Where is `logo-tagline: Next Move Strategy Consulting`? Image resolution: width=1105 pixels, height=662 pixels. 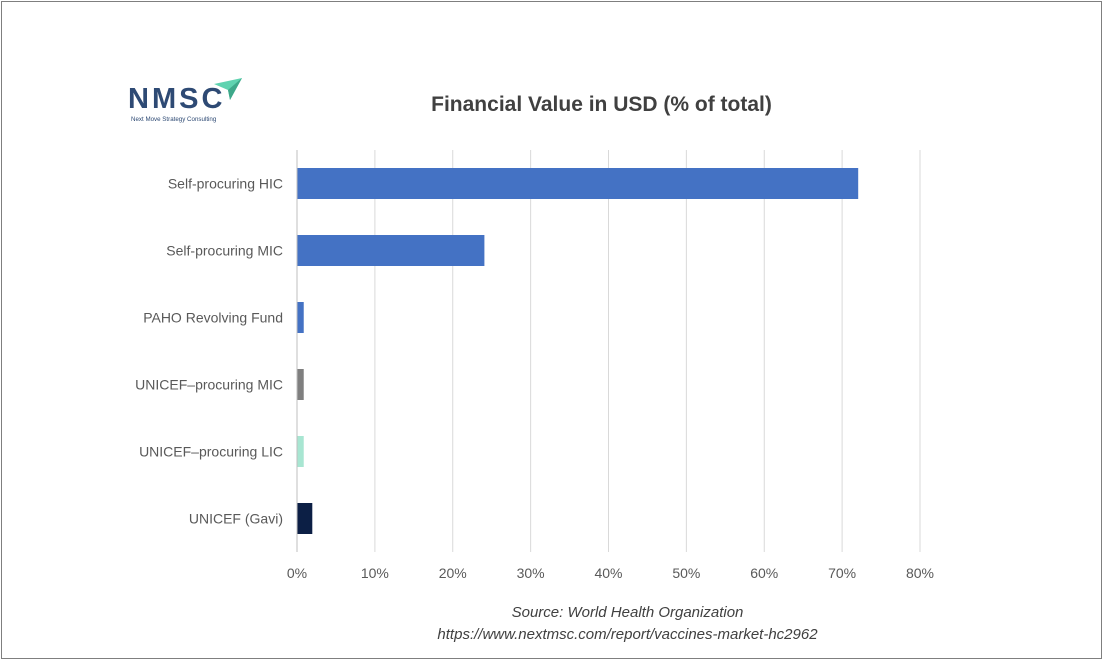 logo-tagline: Next Move Strategy Consulting is located at coordinates (174, 119).